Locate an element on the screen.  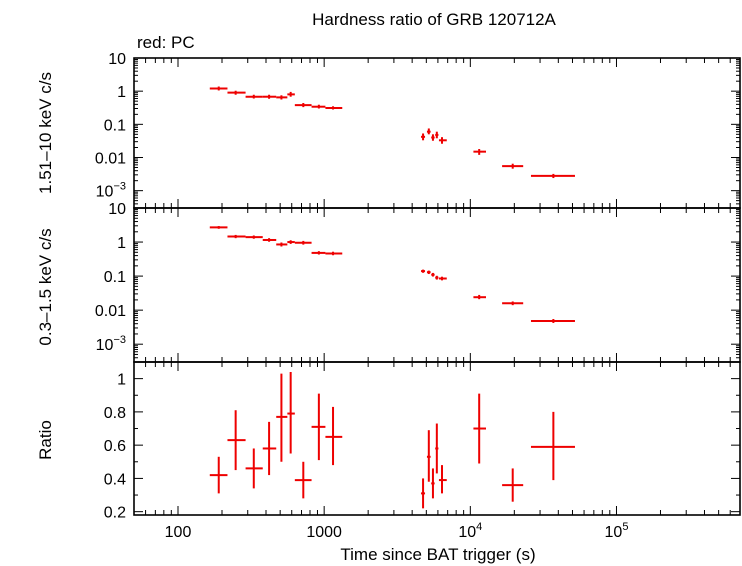
y-tick-label-ratio: 0.2 is located at coordinates (115, 513).